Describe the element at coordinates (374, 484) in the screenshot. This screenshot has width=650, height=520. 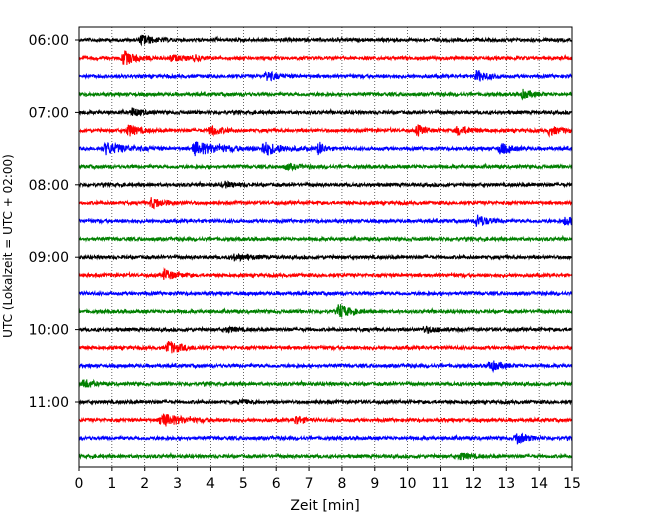
I see `x-tick-label: 9` at that location.